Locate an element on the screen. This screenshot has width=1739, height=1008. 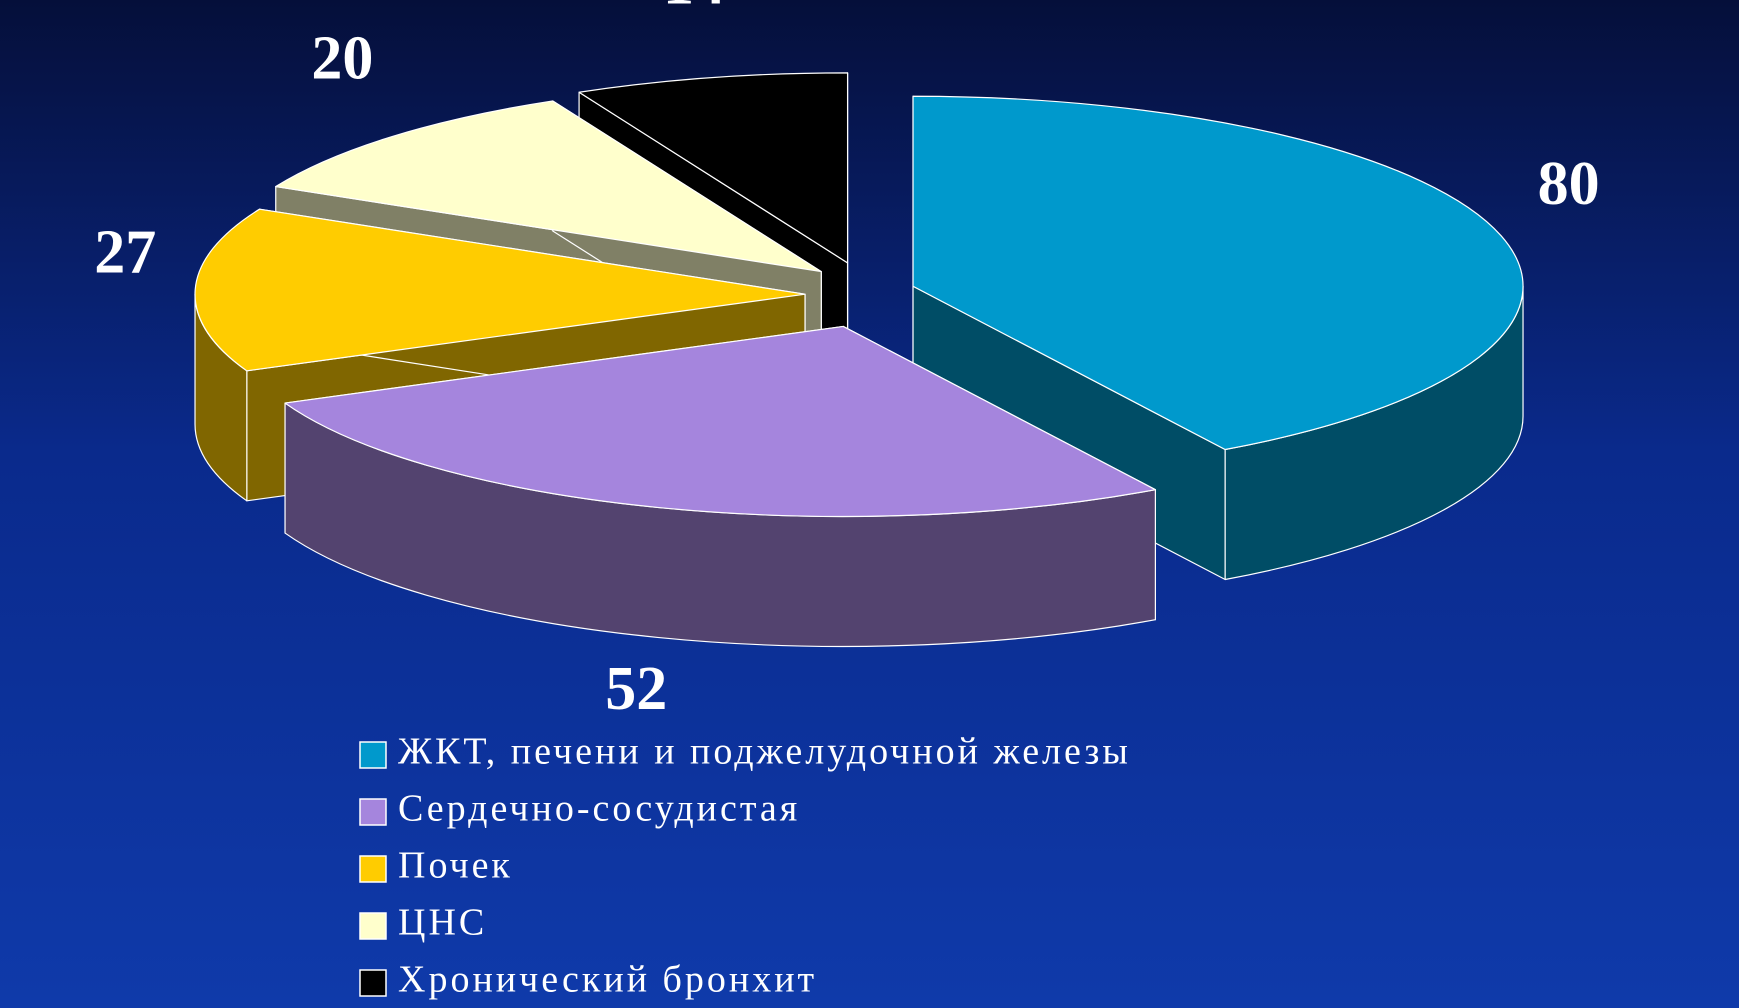
value-label: 20 is located at coordinates (342, 58).